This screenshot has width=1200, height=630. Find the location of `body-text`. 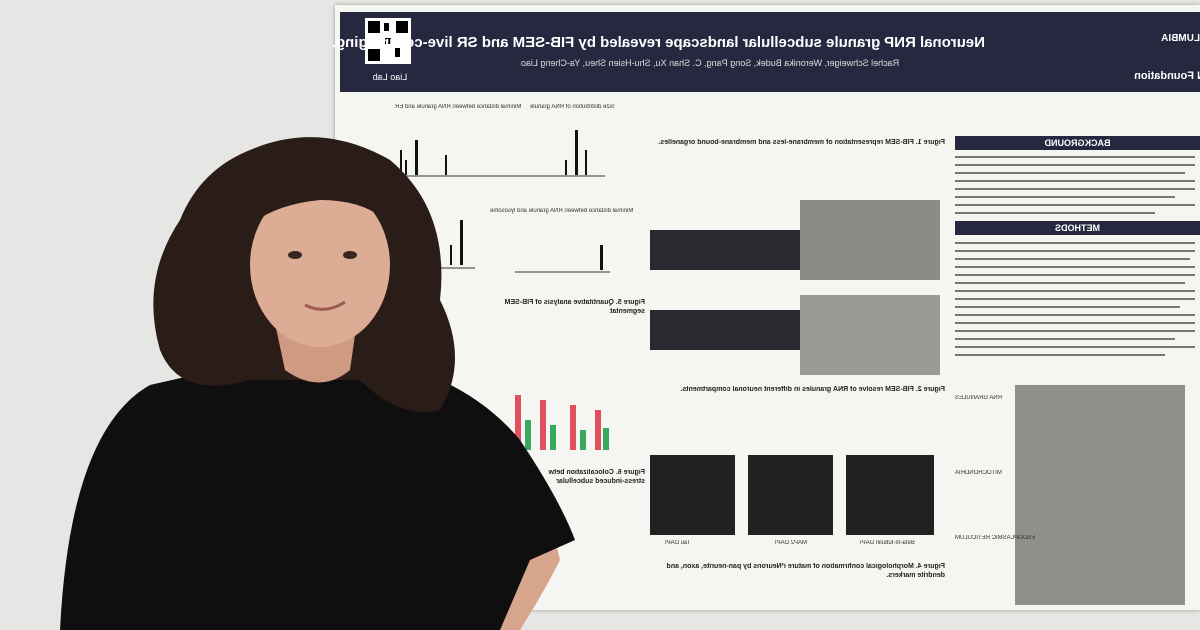

body-text is located at coordinates (1075, 256).